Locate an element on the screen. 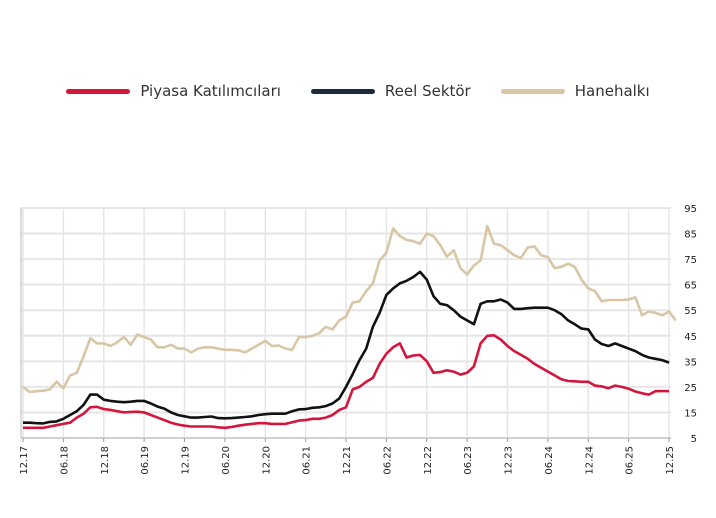 Image resolution: width=716 pixels, height=518 pixels. x-tick-label: 12.17 is located at coordinates (24, 460).